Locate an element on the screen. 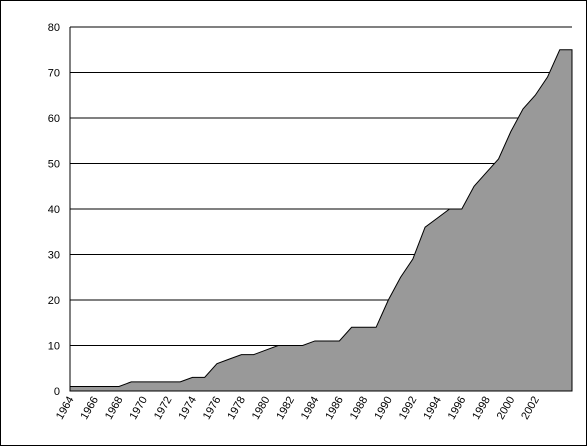 The image size is (587, 446). y-tick-label: 60 is located at coordinates (54, 119).